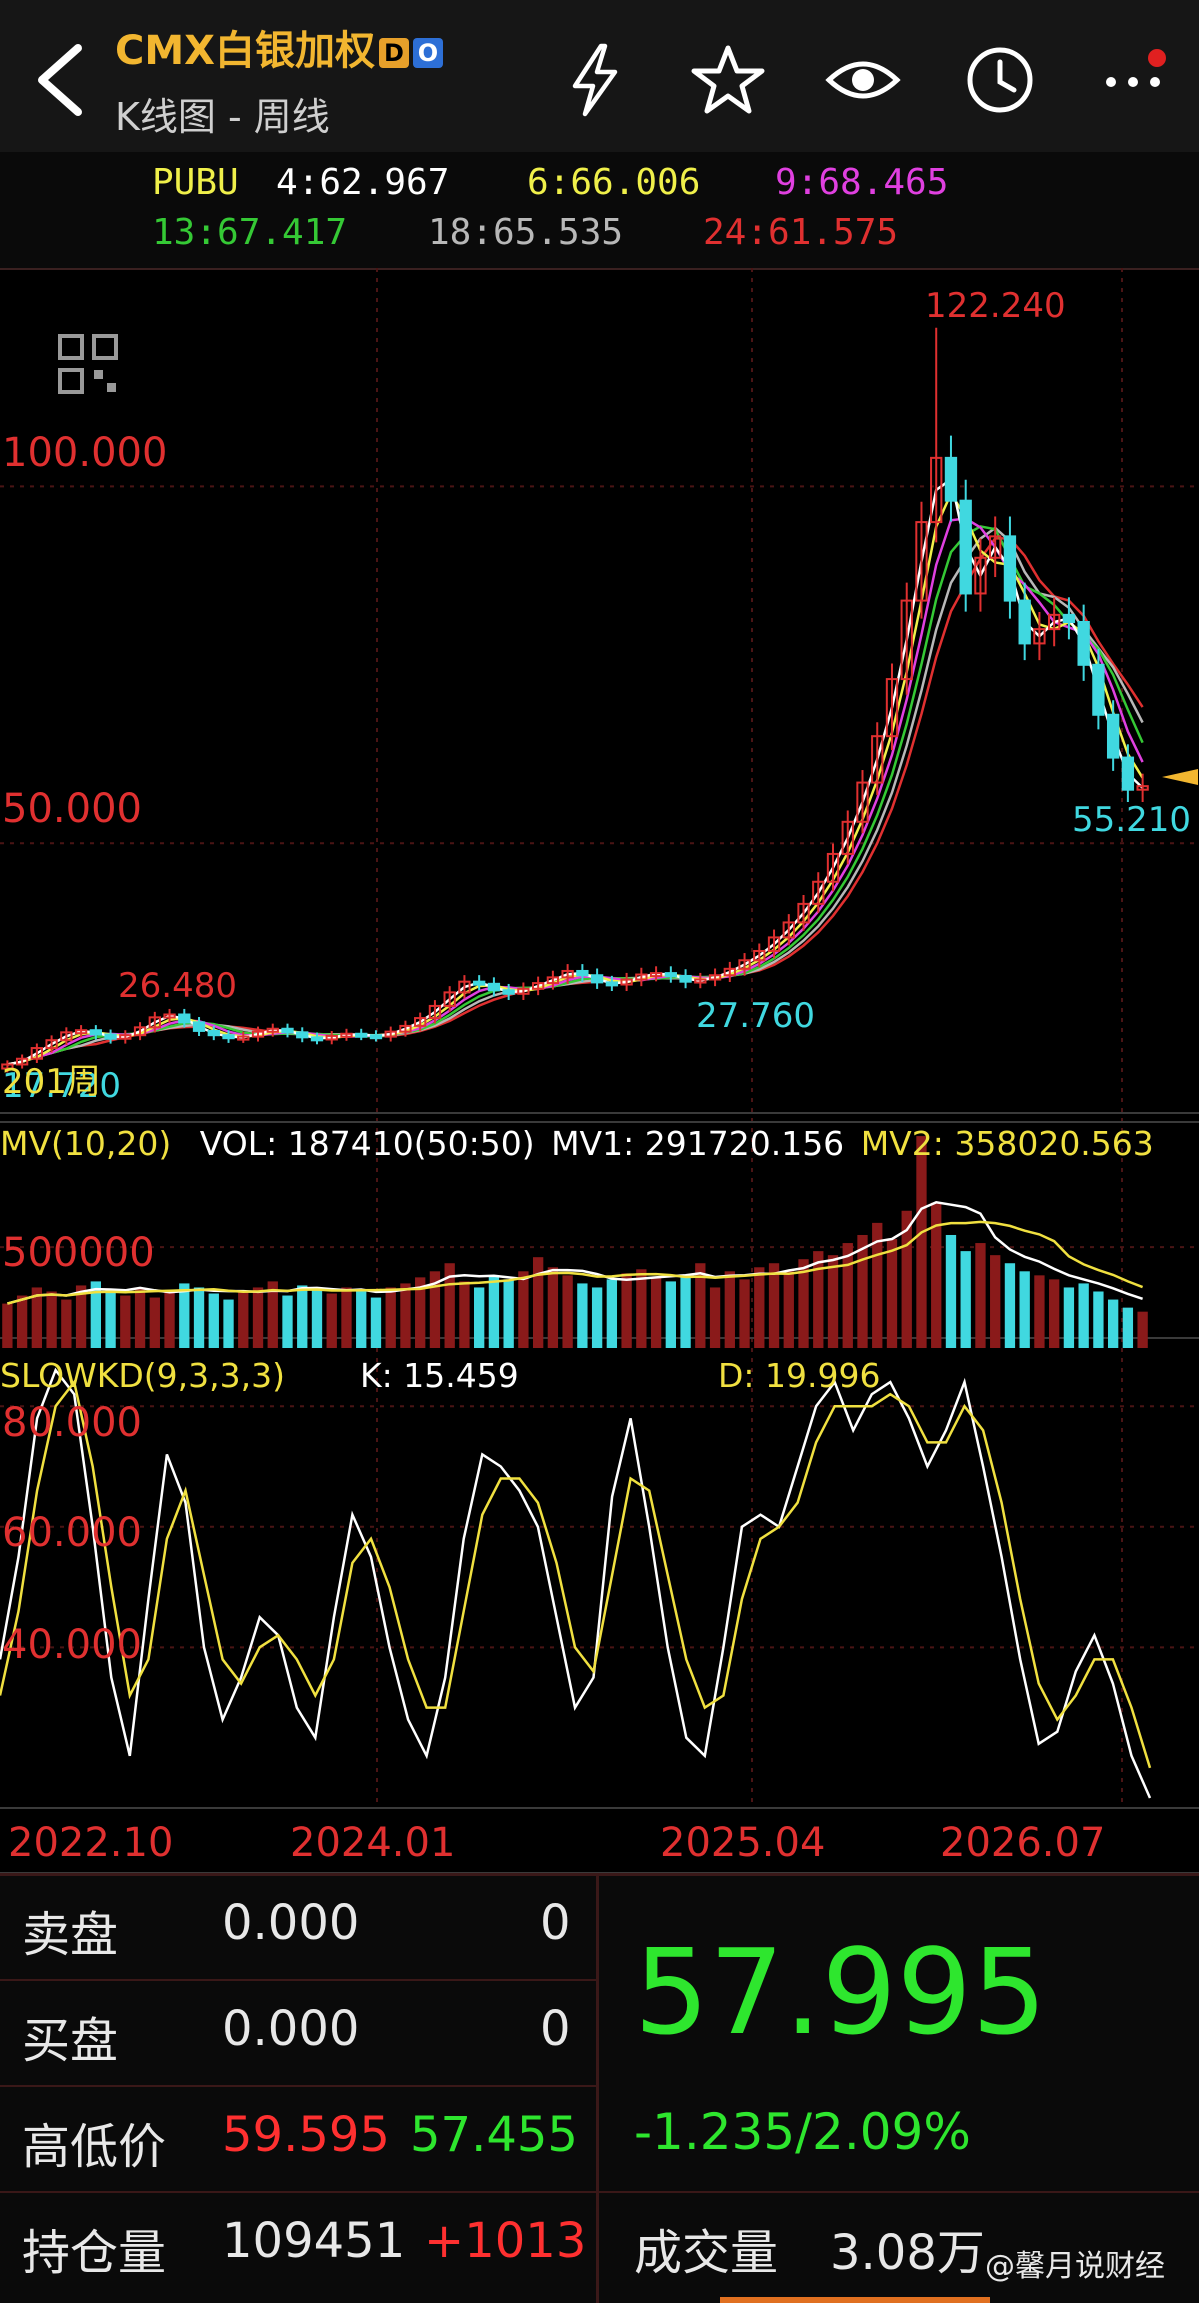 The width and height of the screenshot is (1199, 2303). Describe the element at coordinates (85, 453) in the screenshot. I see `y-label-100: 100.000` at that location.